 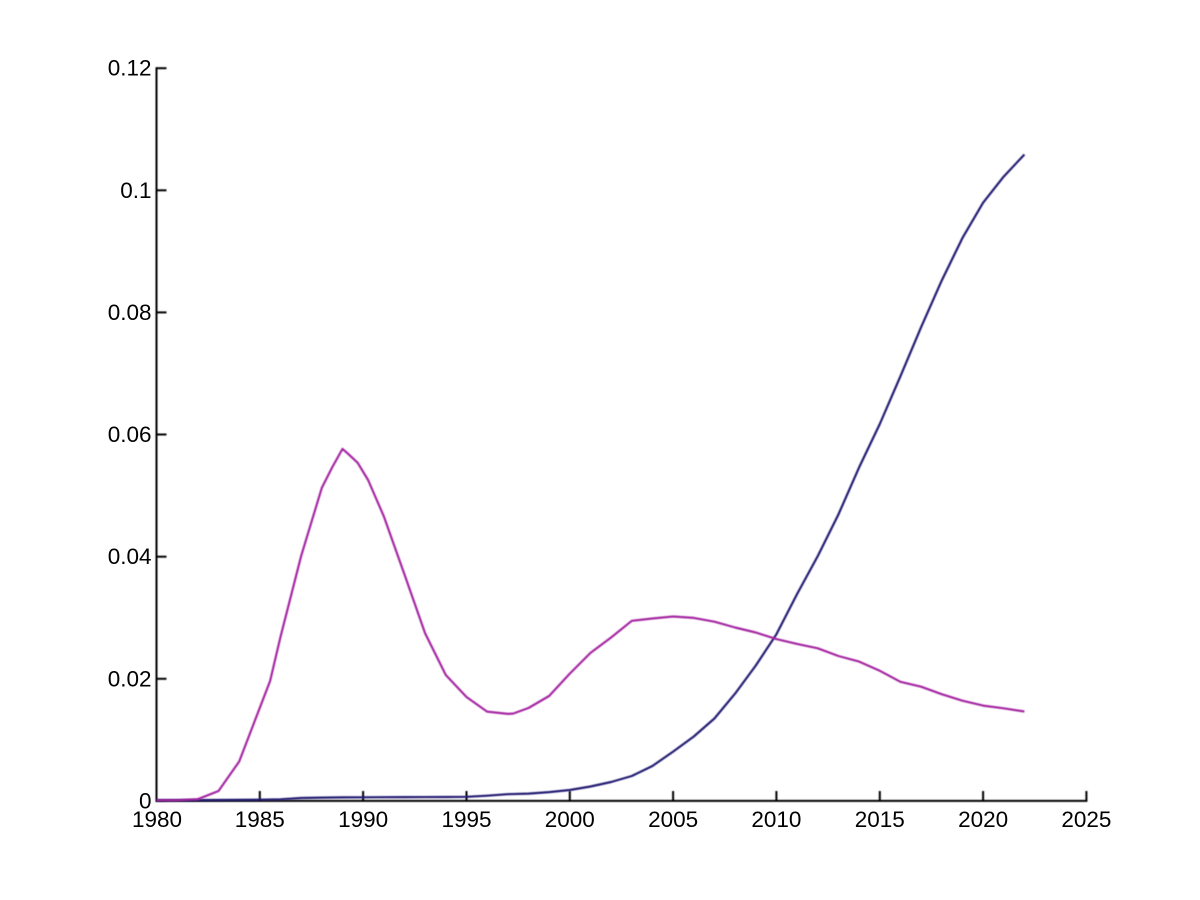 What do you see at coordinates (673, 819) in the screenshot?
I see `svg-text: 2005` at bounding box center [673, 819].